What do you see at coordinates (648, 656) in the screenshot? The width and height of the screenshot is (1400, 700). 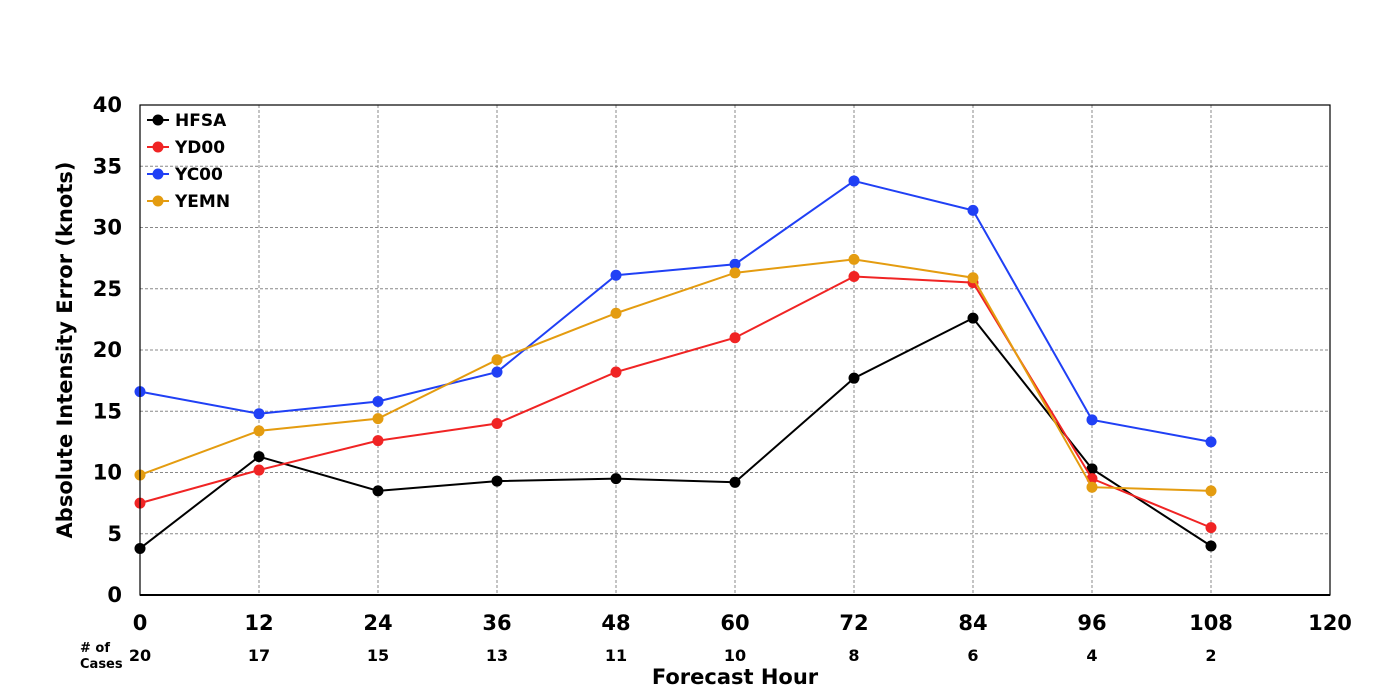 I see `case-count-row: # of Cases 20 17 15 13 11 10 8 6 4 2` at bounding box center [648, 656].